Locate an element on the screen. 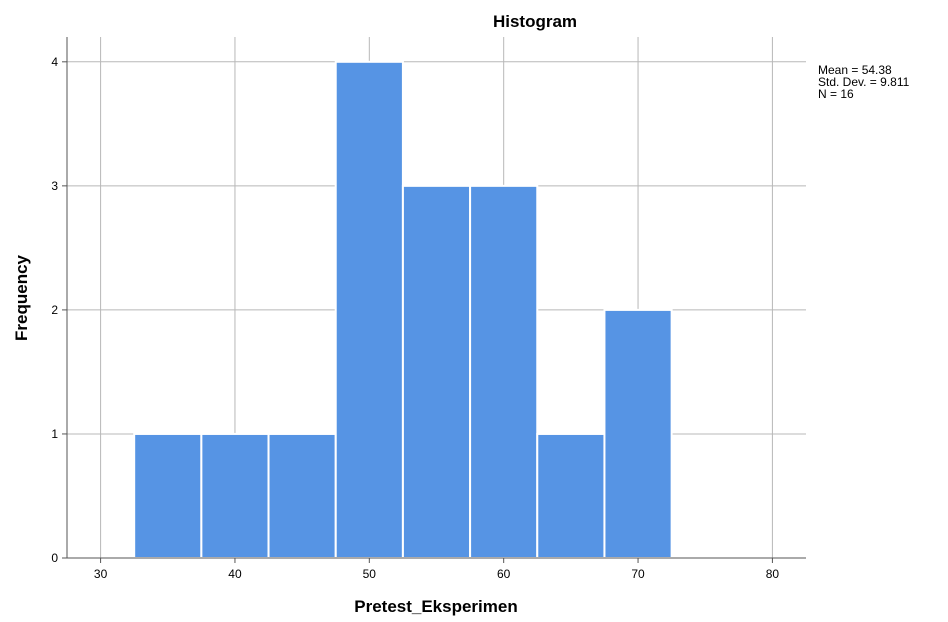 This screenshot has height=622, width=948. stat-n: N = 16 is located at coordinates (836, 94).